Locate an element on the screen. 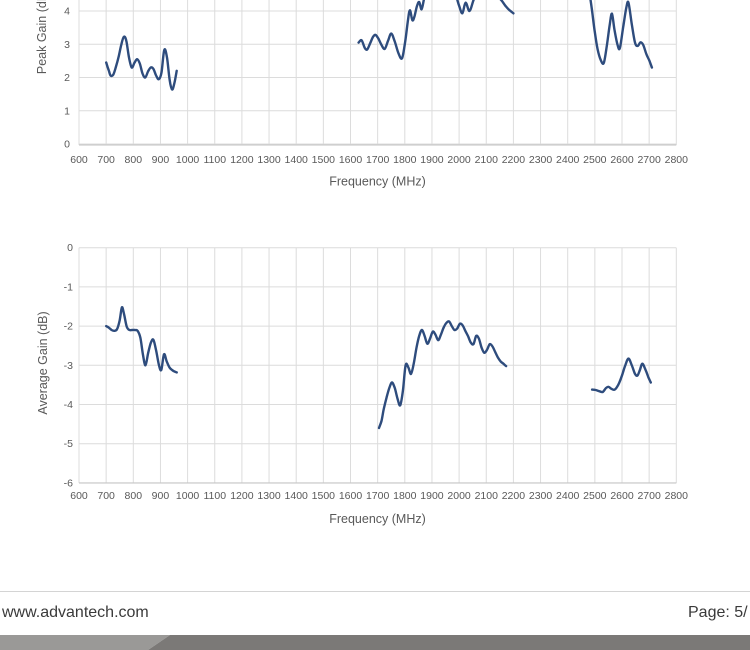 This screenshot has height=650, width=750. y-axis-title: Peak Gain (dBi) is located at coordinates (42, 37).